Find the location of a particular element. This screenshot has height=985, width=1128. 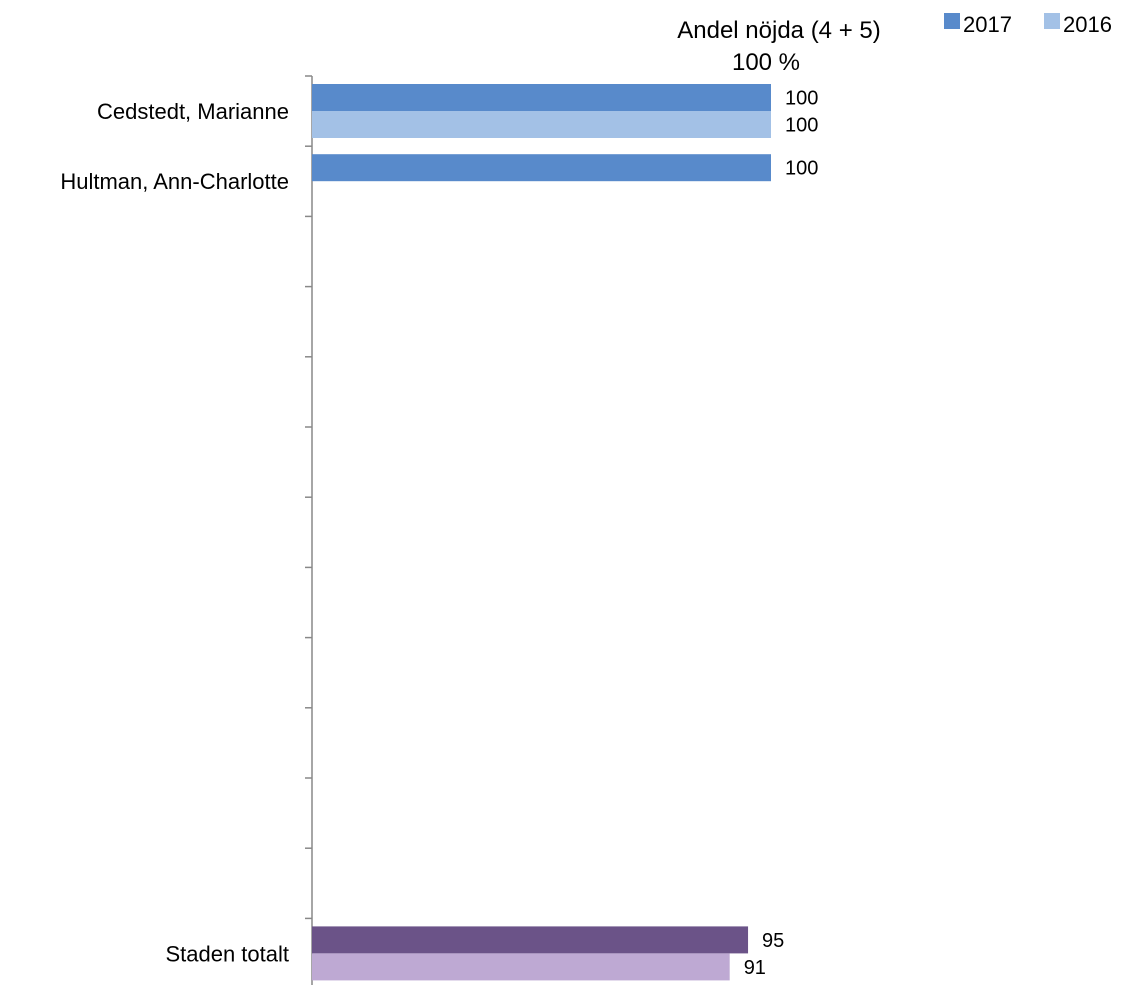

category-label: Staden totalt is located at coordinates (227, 953).